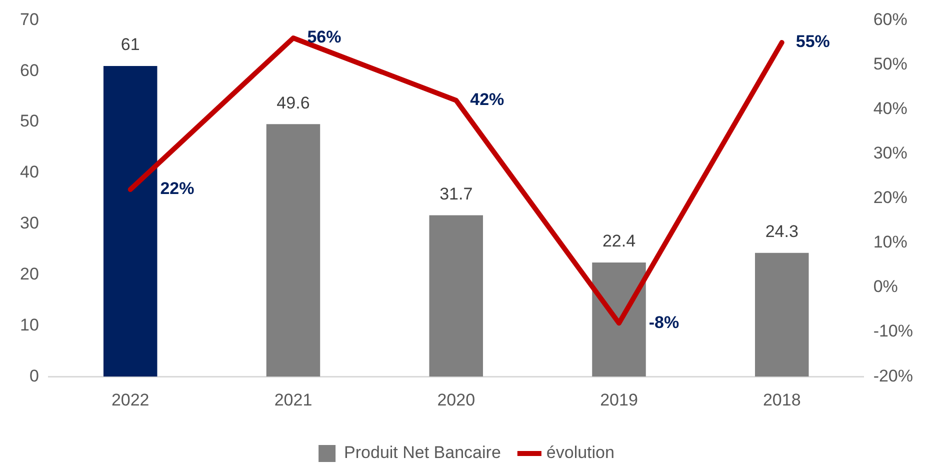 This screenshot has height=472, width=933. Describe the element at coordinates (580, 452) in the screenshot. I see `legend-label: évolution` at that location.